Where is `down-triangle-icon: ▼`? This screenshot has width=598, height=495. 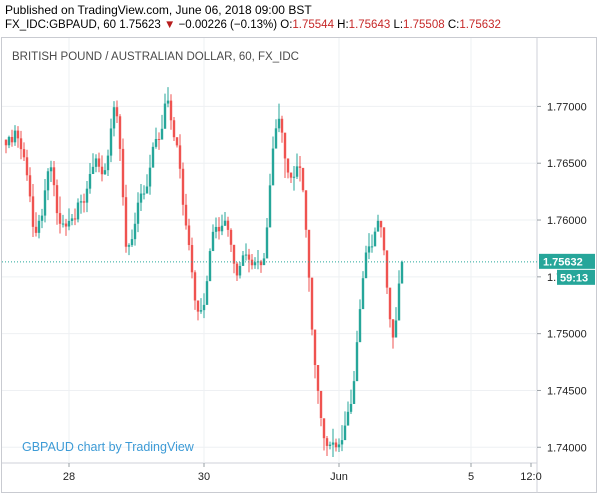
down-triangle-icon: ▼ is located at coordinates (169, 25).